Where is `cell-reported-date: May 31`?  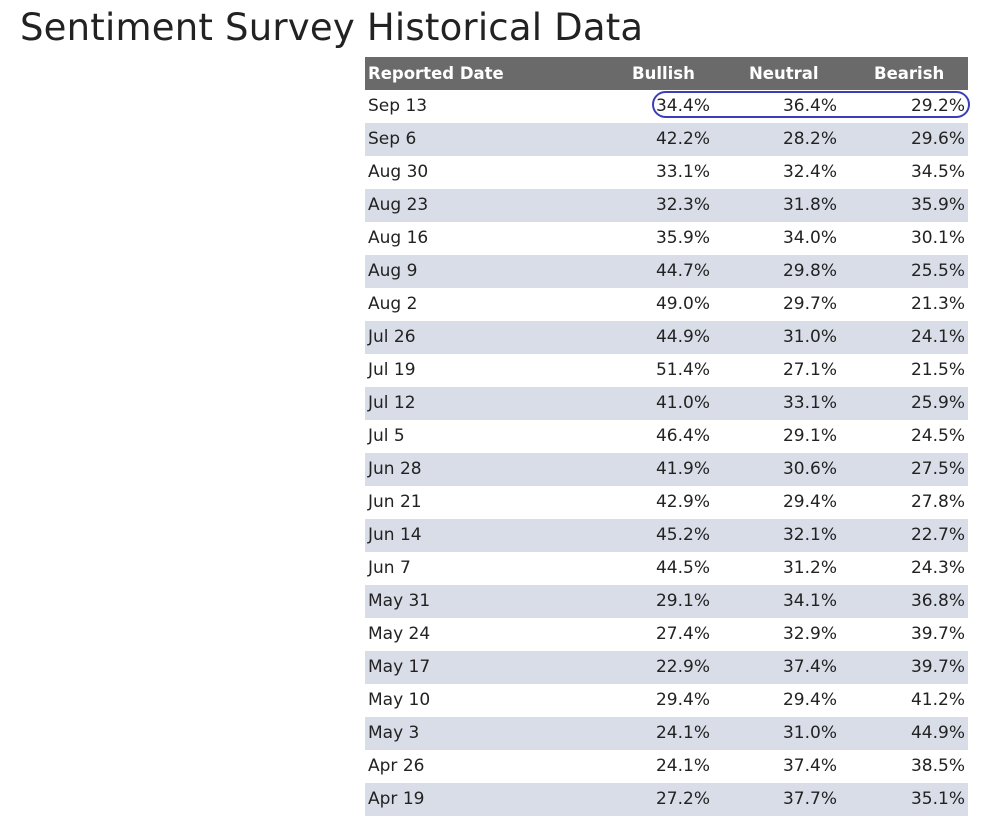
cell-reported-date: May 31 is located at coordinates (399, 601).